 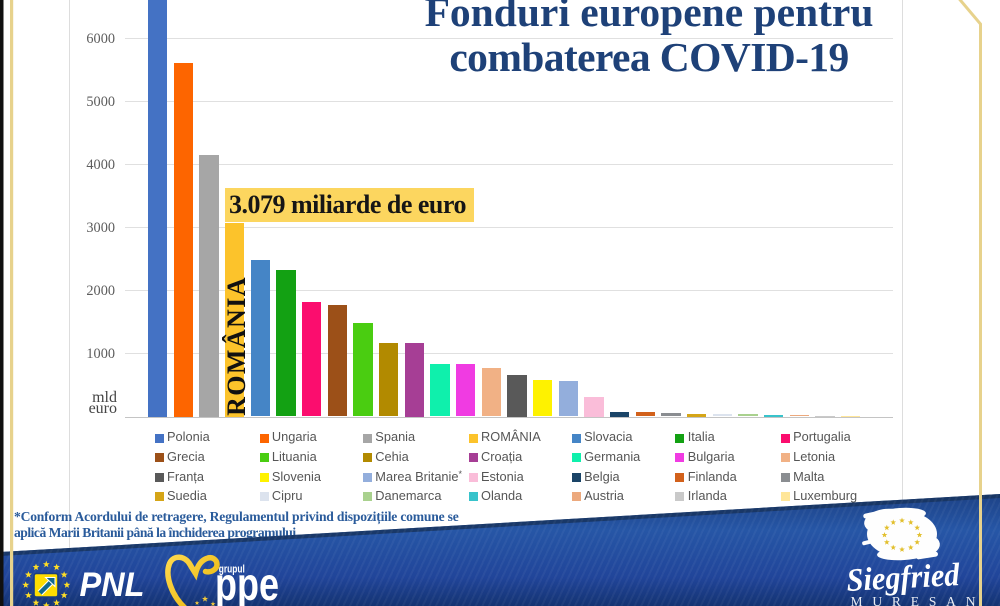 What do you see at coordinates (247, 582) in the screenshot?
I see `svg-text: ppe` at bounding box center [247, 582].